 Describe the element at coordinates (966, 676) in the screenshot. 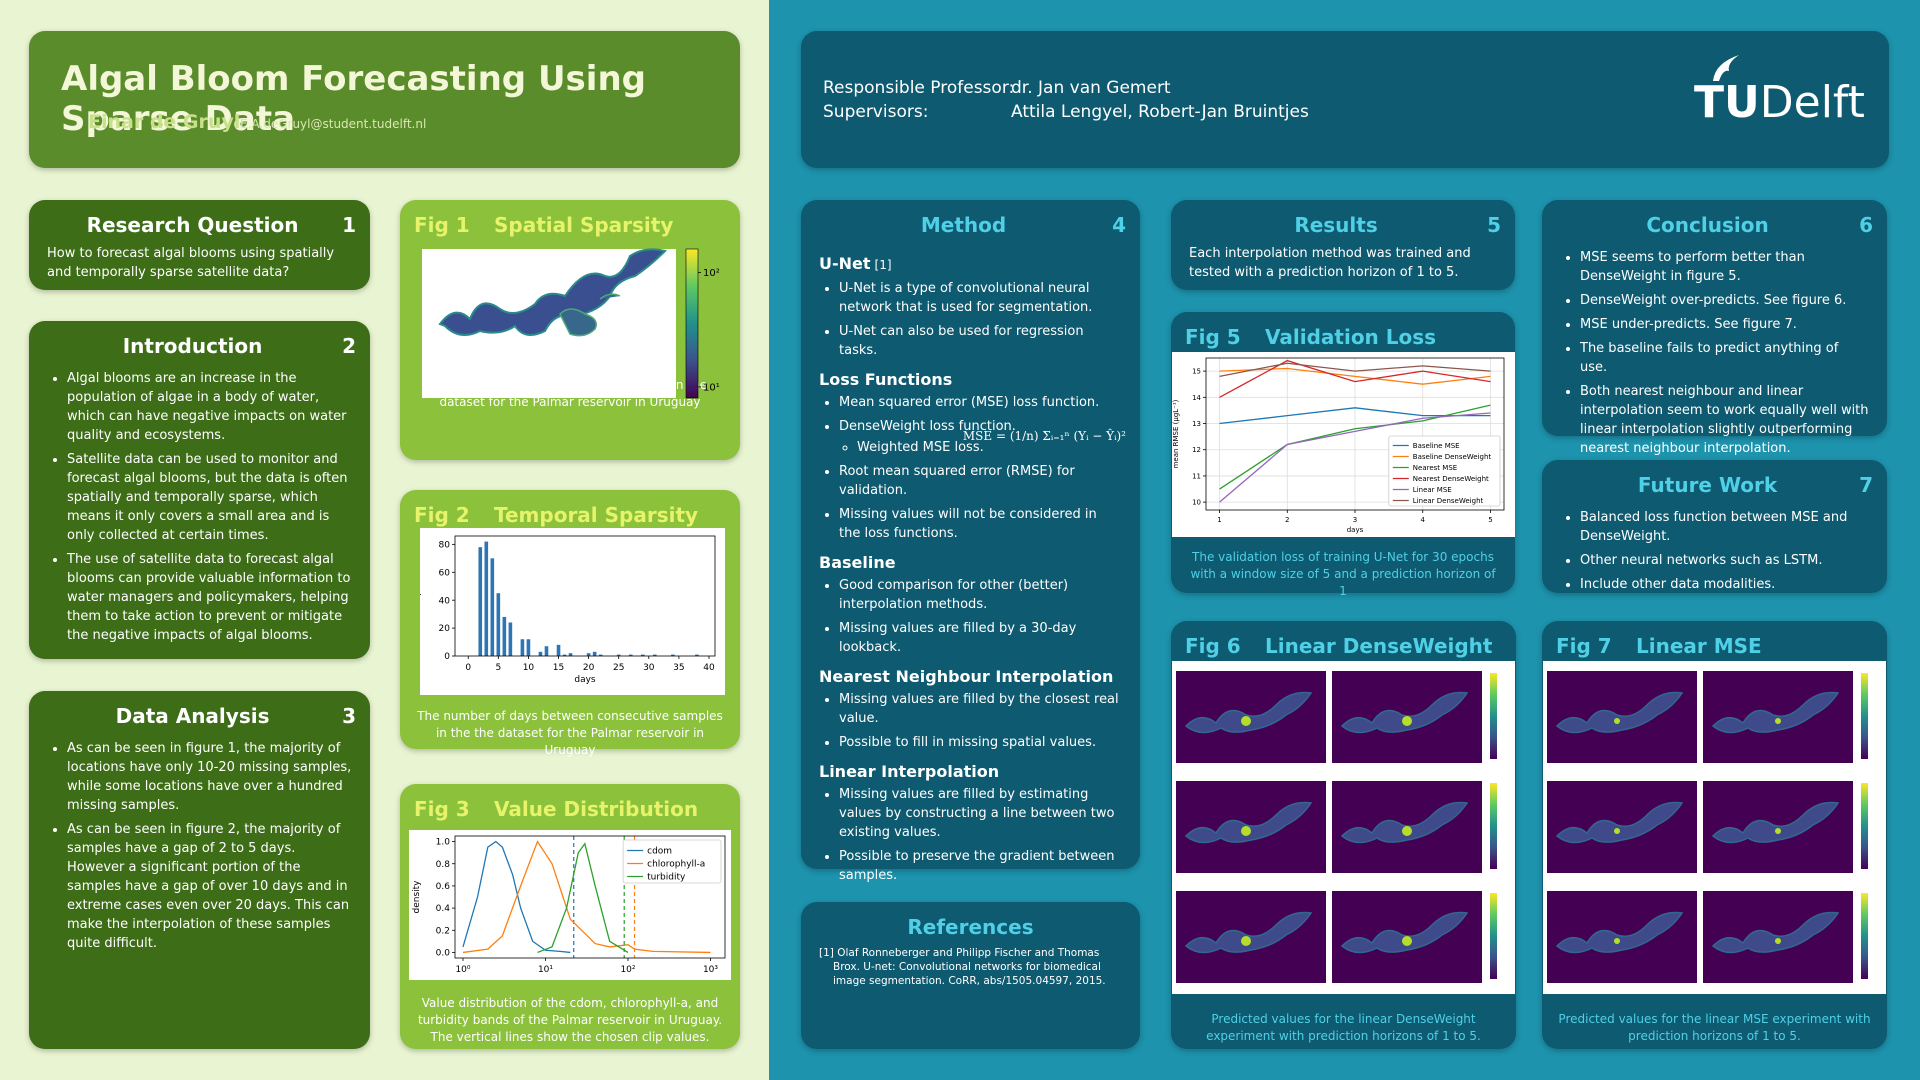

I see `heading-text: Nearest Neighbour Interpolation` at that location.